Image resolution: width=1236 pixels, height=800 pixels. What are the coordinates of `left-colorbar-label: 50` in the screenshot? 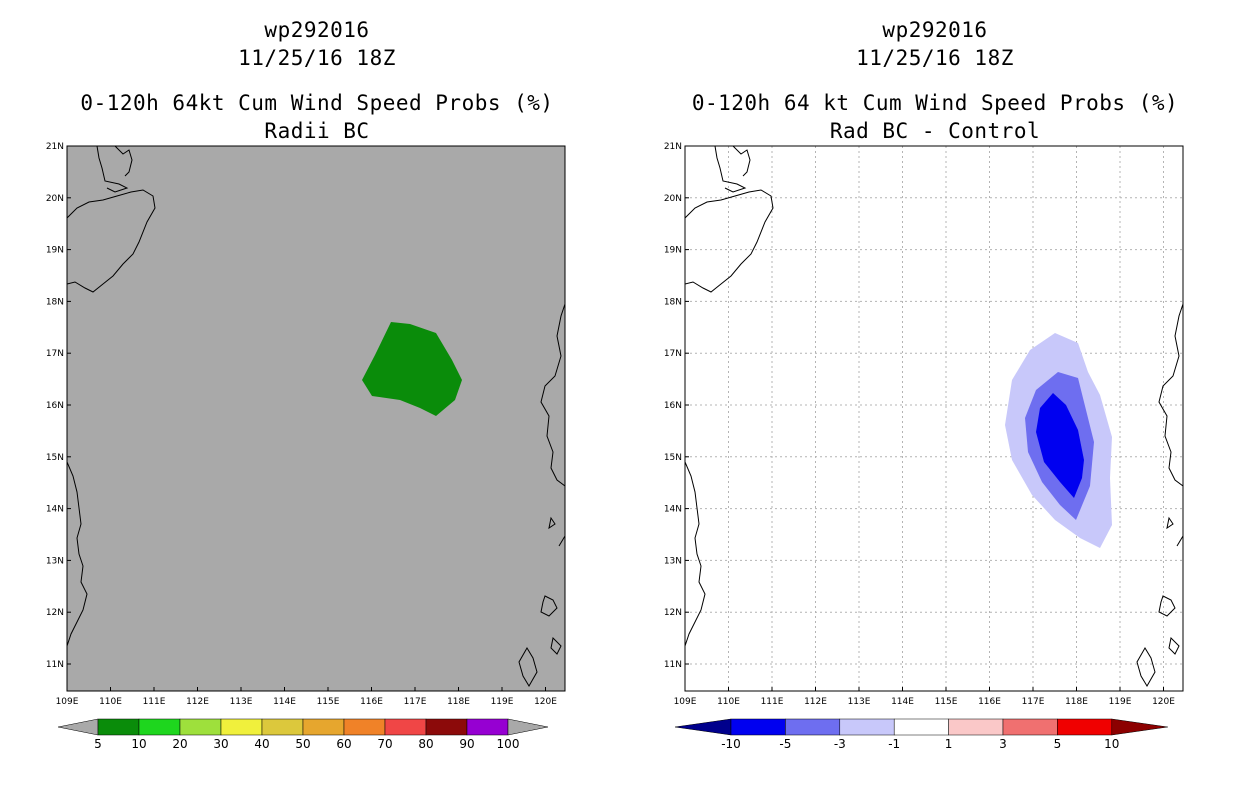 It's located at (302, 744).